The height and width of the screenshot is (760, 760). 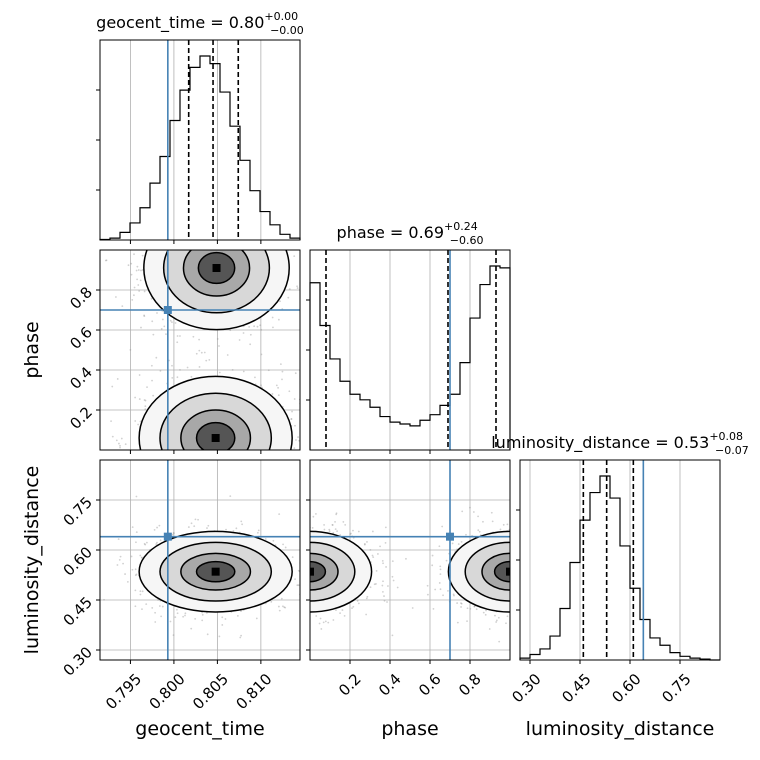 I want to click on title-plus: +0.00, so click(x=281, y=16).